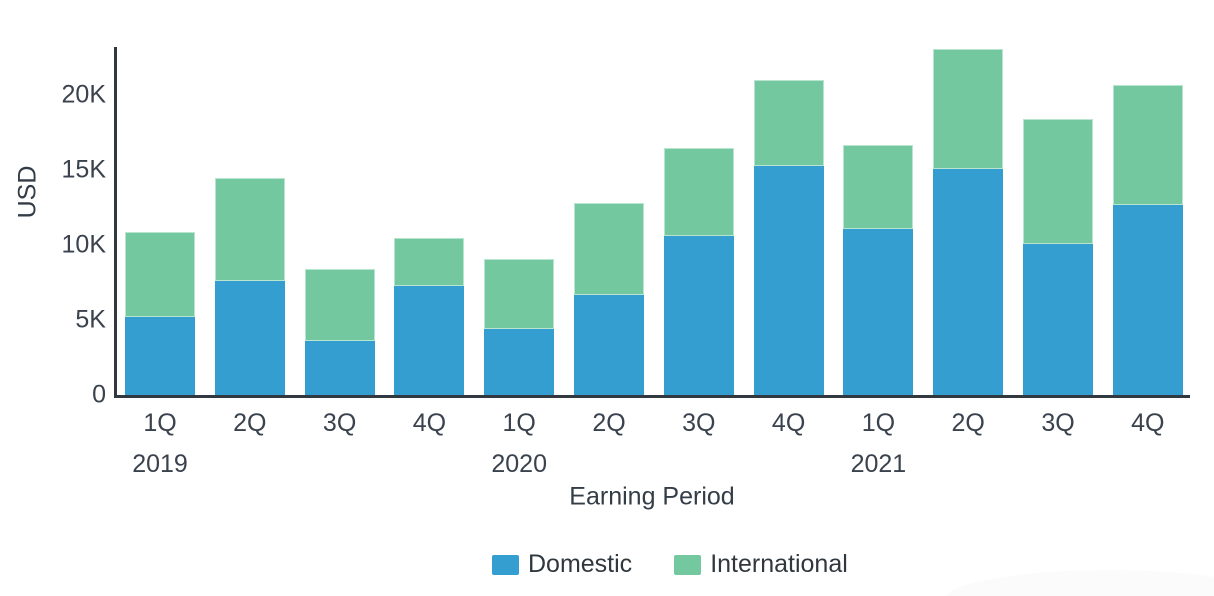  What do you see at coordinates (519, 423) in the screenshot?
I see `x-tick-1q-2020: 1Q` at bounding box center [519, 423].